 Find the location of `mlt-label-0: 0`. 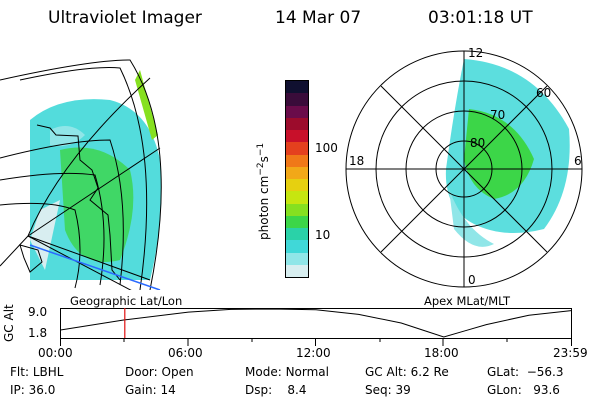

mlt-label-0: 0 is located at coordinates (472, 280).